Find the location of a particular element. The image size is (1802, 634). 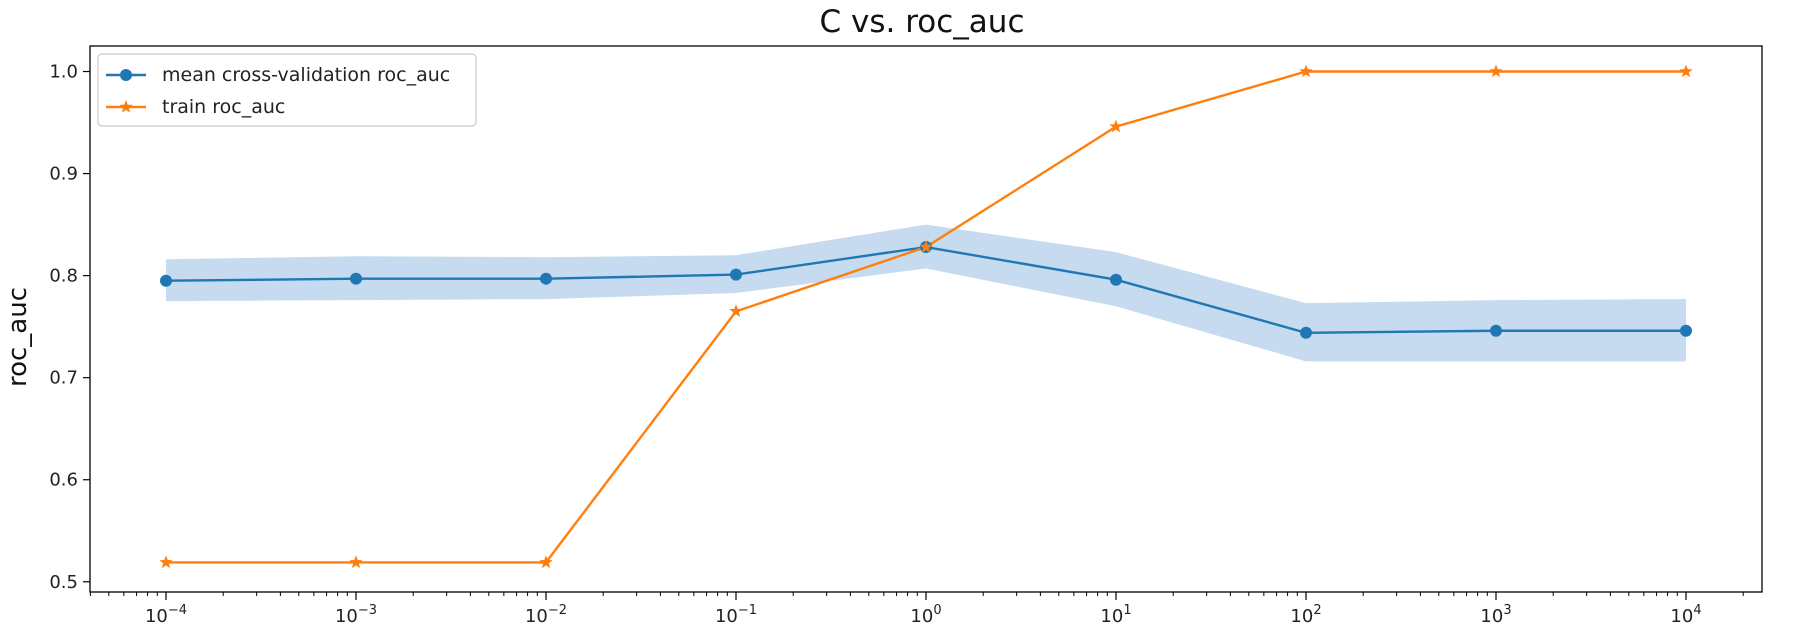

x-tick-label: 10² is located at coordinates (1305, 615).